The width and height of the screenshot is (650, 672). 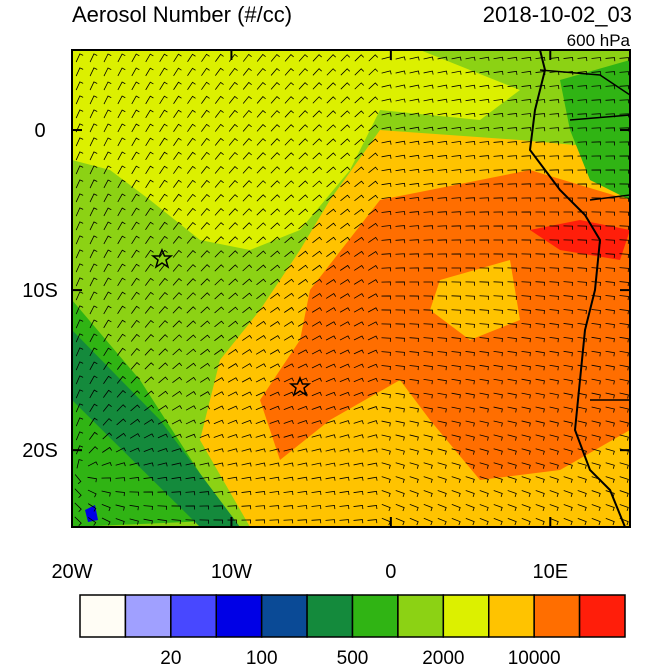 What do you see at coordinates (475, 300) in the screenshot?
I see `field-region` at bounding box center [475, 300].